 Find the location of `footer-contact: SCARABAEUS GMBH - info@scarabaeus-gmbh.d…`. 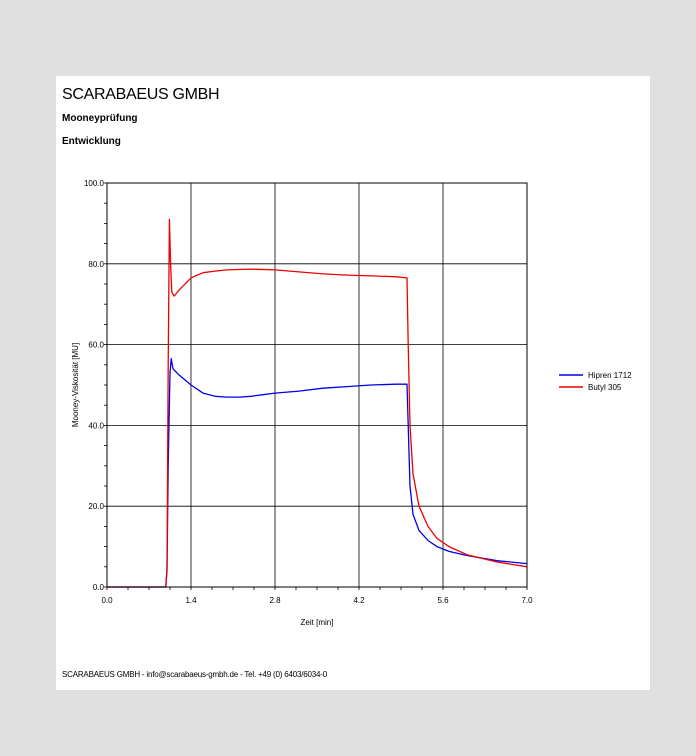

footer-contact: SCARABAEUS GMBH - info@scarabaeus-gmbh.d… is located at coordinates (194, 674).